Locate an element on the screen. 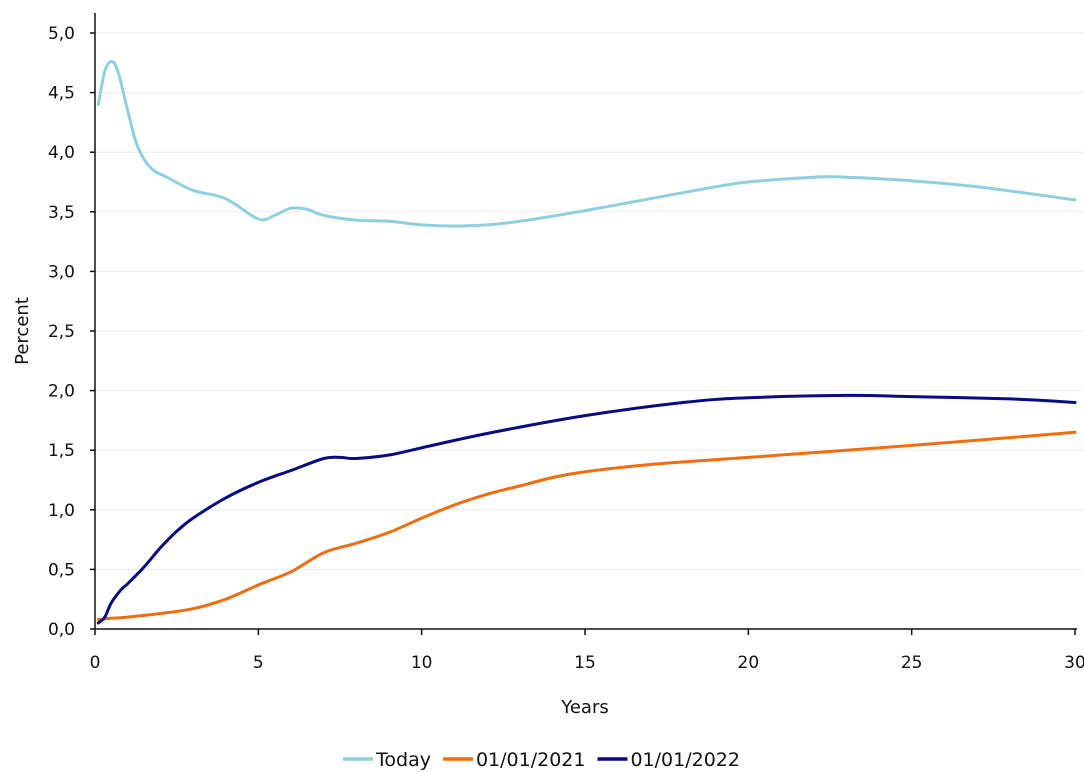 The image size is (1084, 772). legend-item: 01/01/2021 is located at coordinates (514, 760).